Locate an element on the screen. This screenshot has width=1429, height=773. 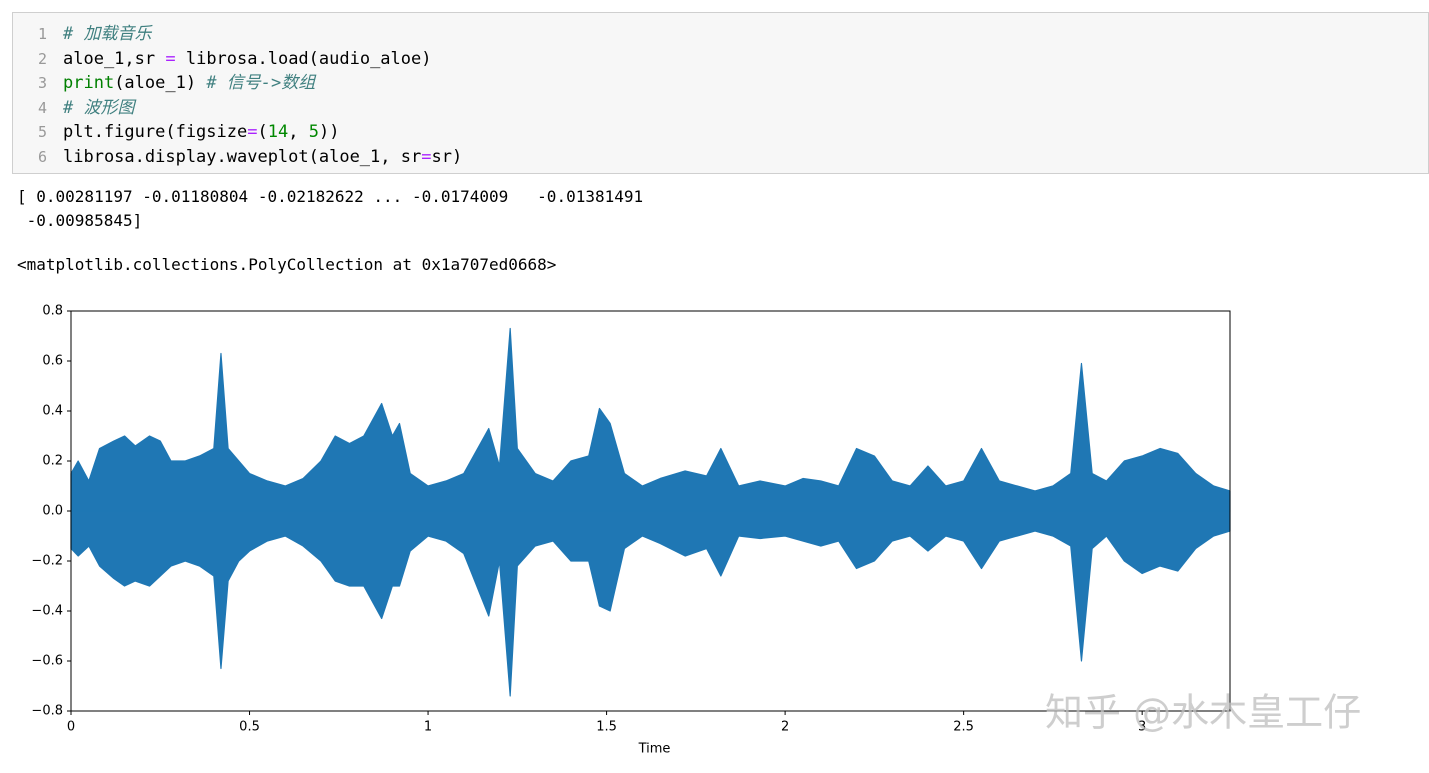
code-line: 6 librosa.display.waveplot(aloe_1, sr=sr) is located at coordinates (237, 157).